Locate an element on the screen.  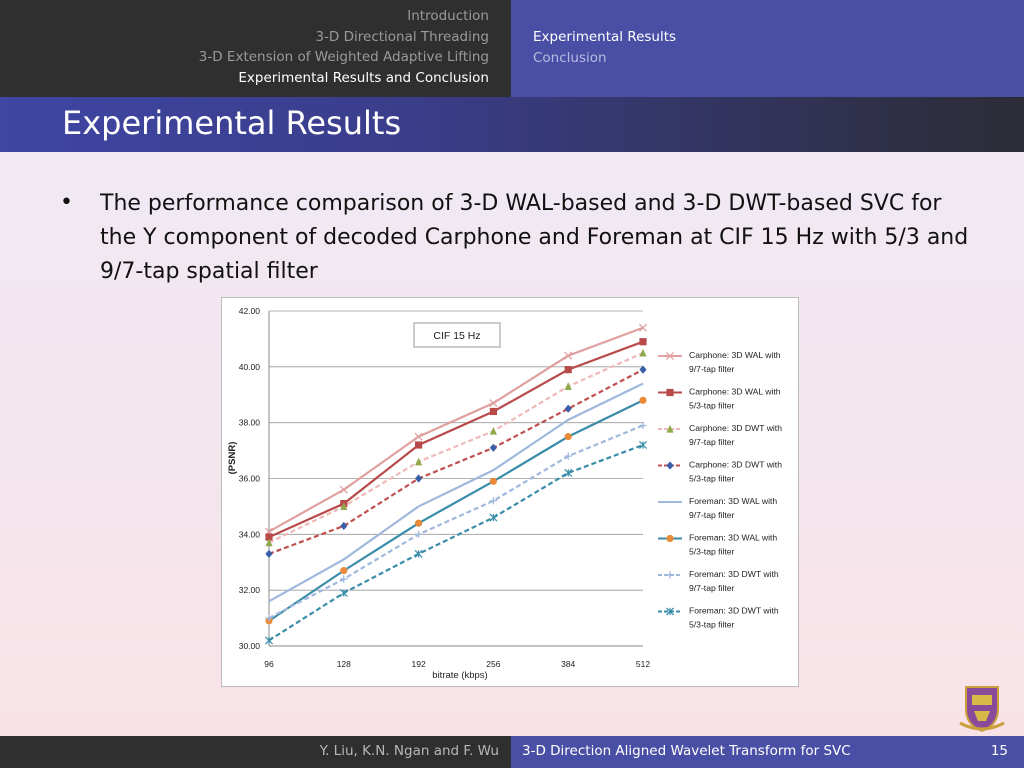
legend-swatch-marker-stroke is located at coordinates (670, 356).